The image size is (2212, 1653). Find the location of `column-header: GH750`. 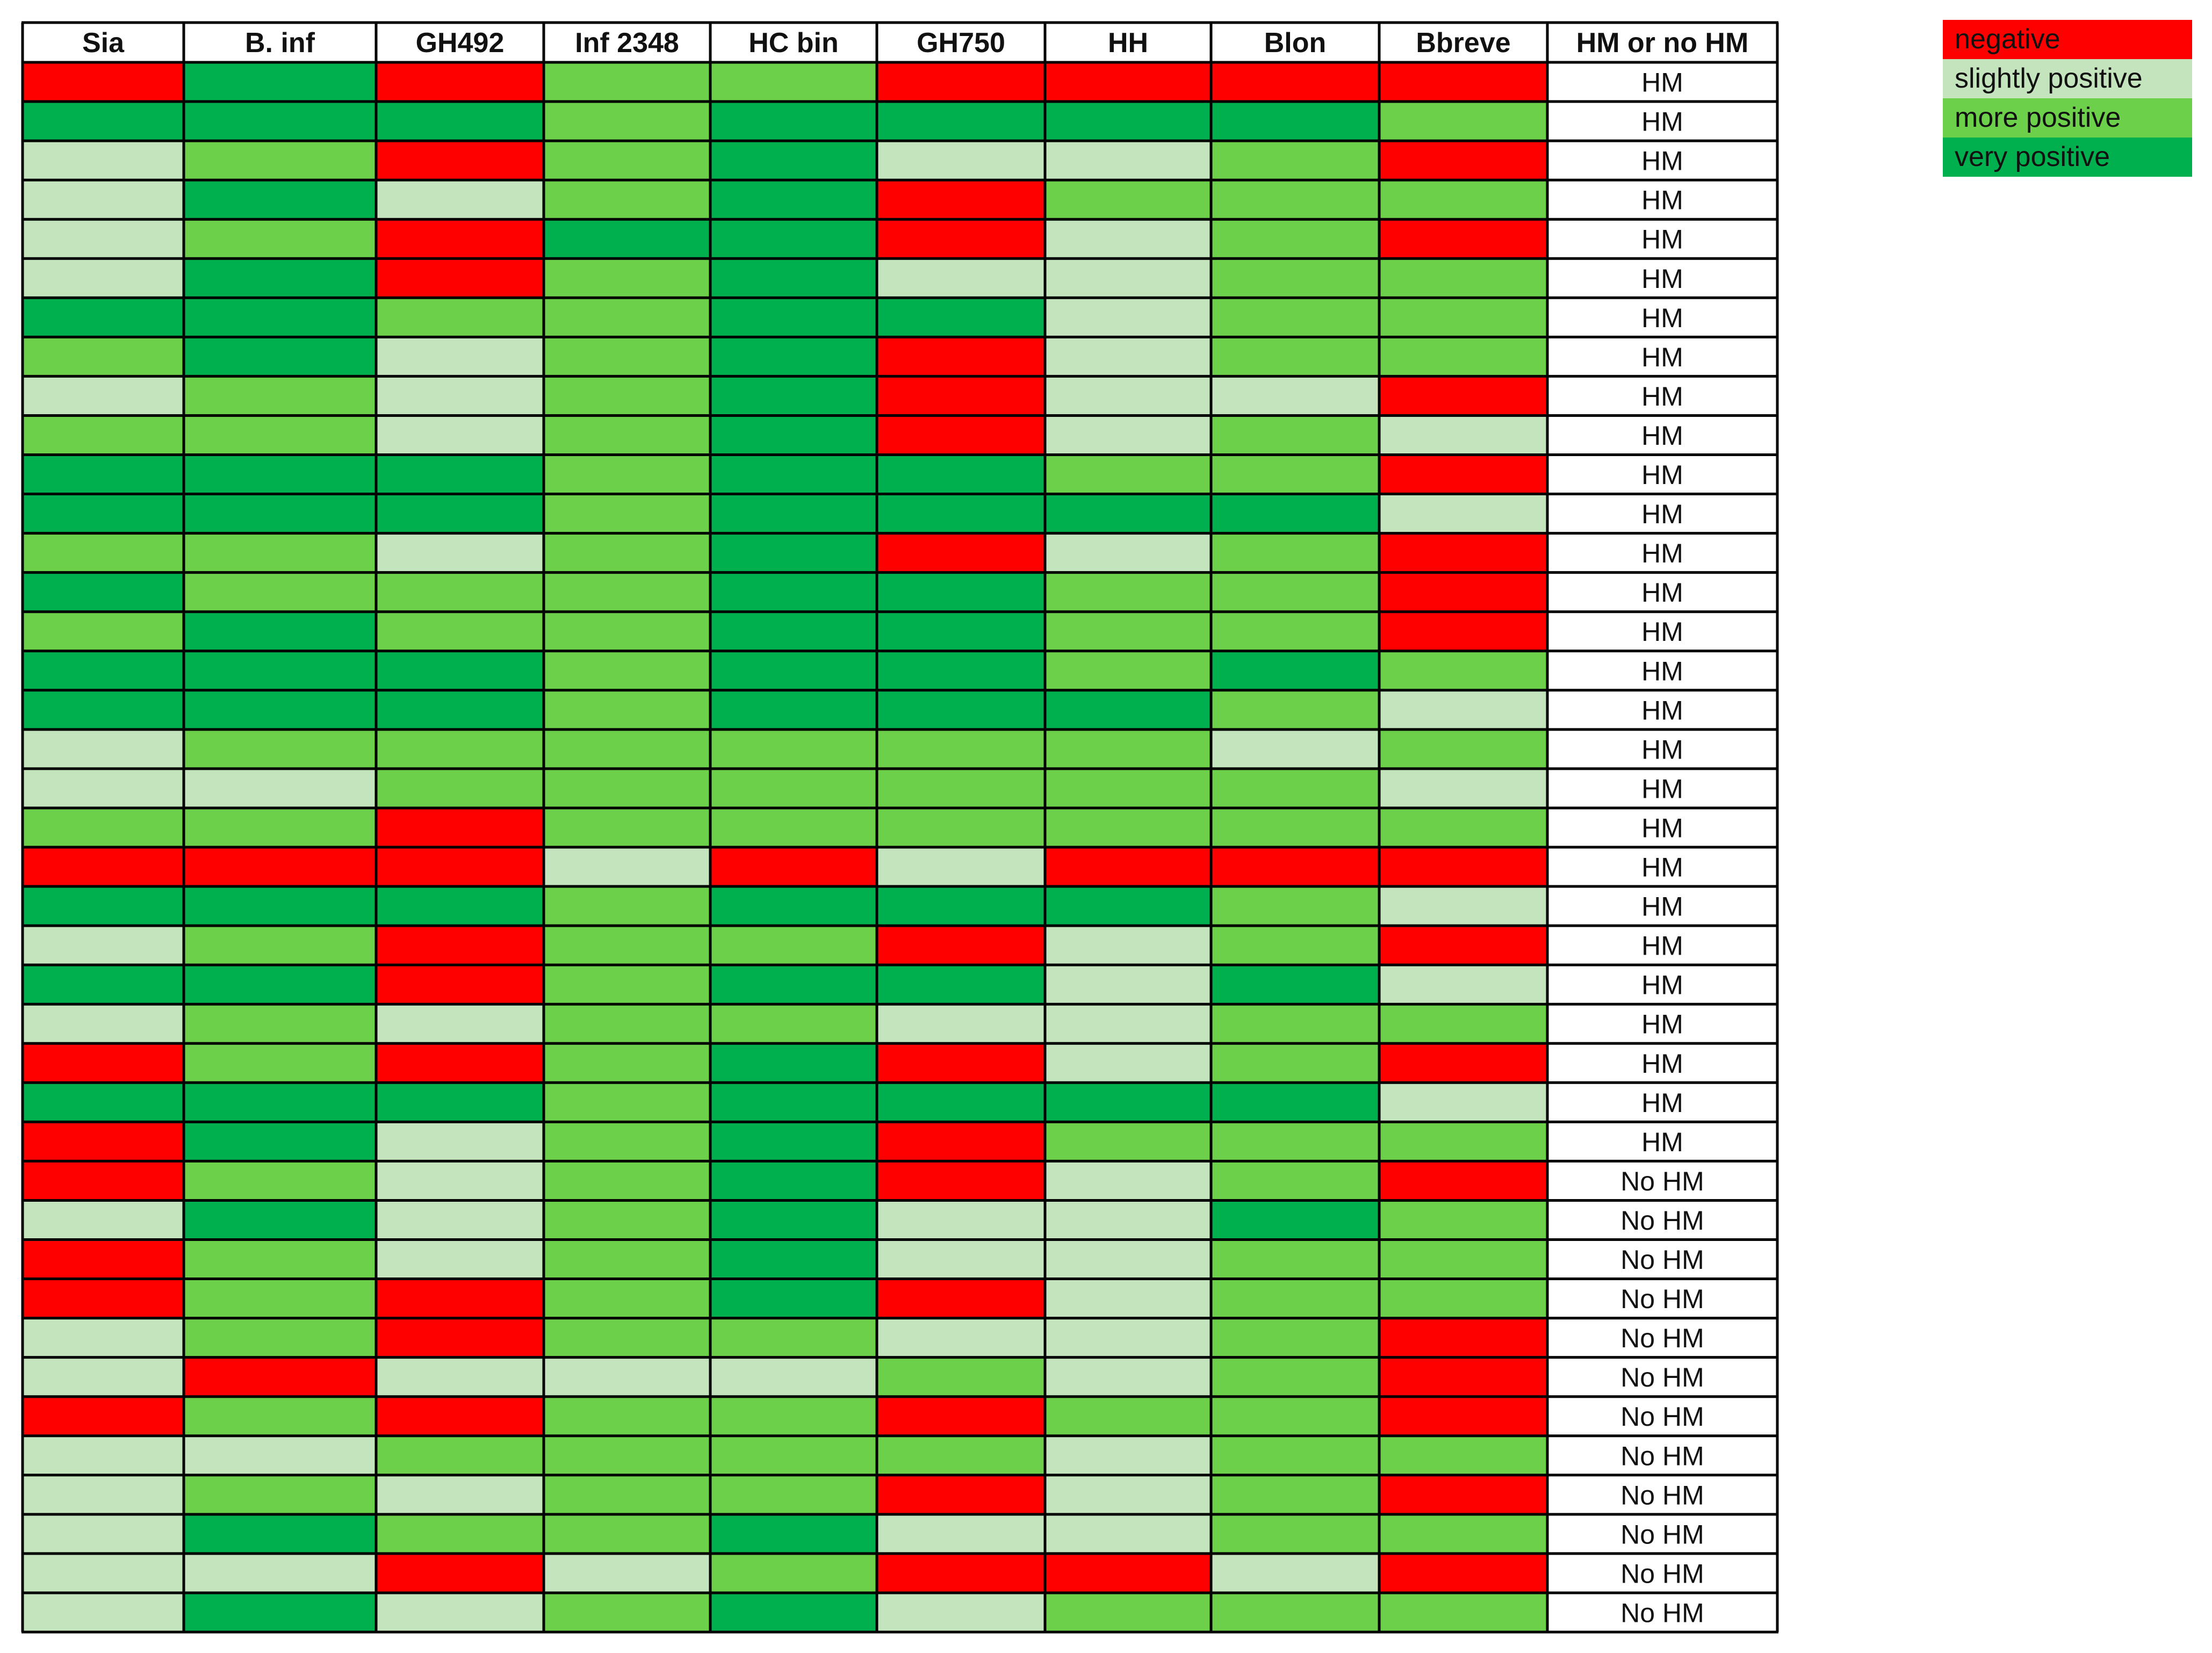

column-header: GH750 is located at coordinates (961, 43).